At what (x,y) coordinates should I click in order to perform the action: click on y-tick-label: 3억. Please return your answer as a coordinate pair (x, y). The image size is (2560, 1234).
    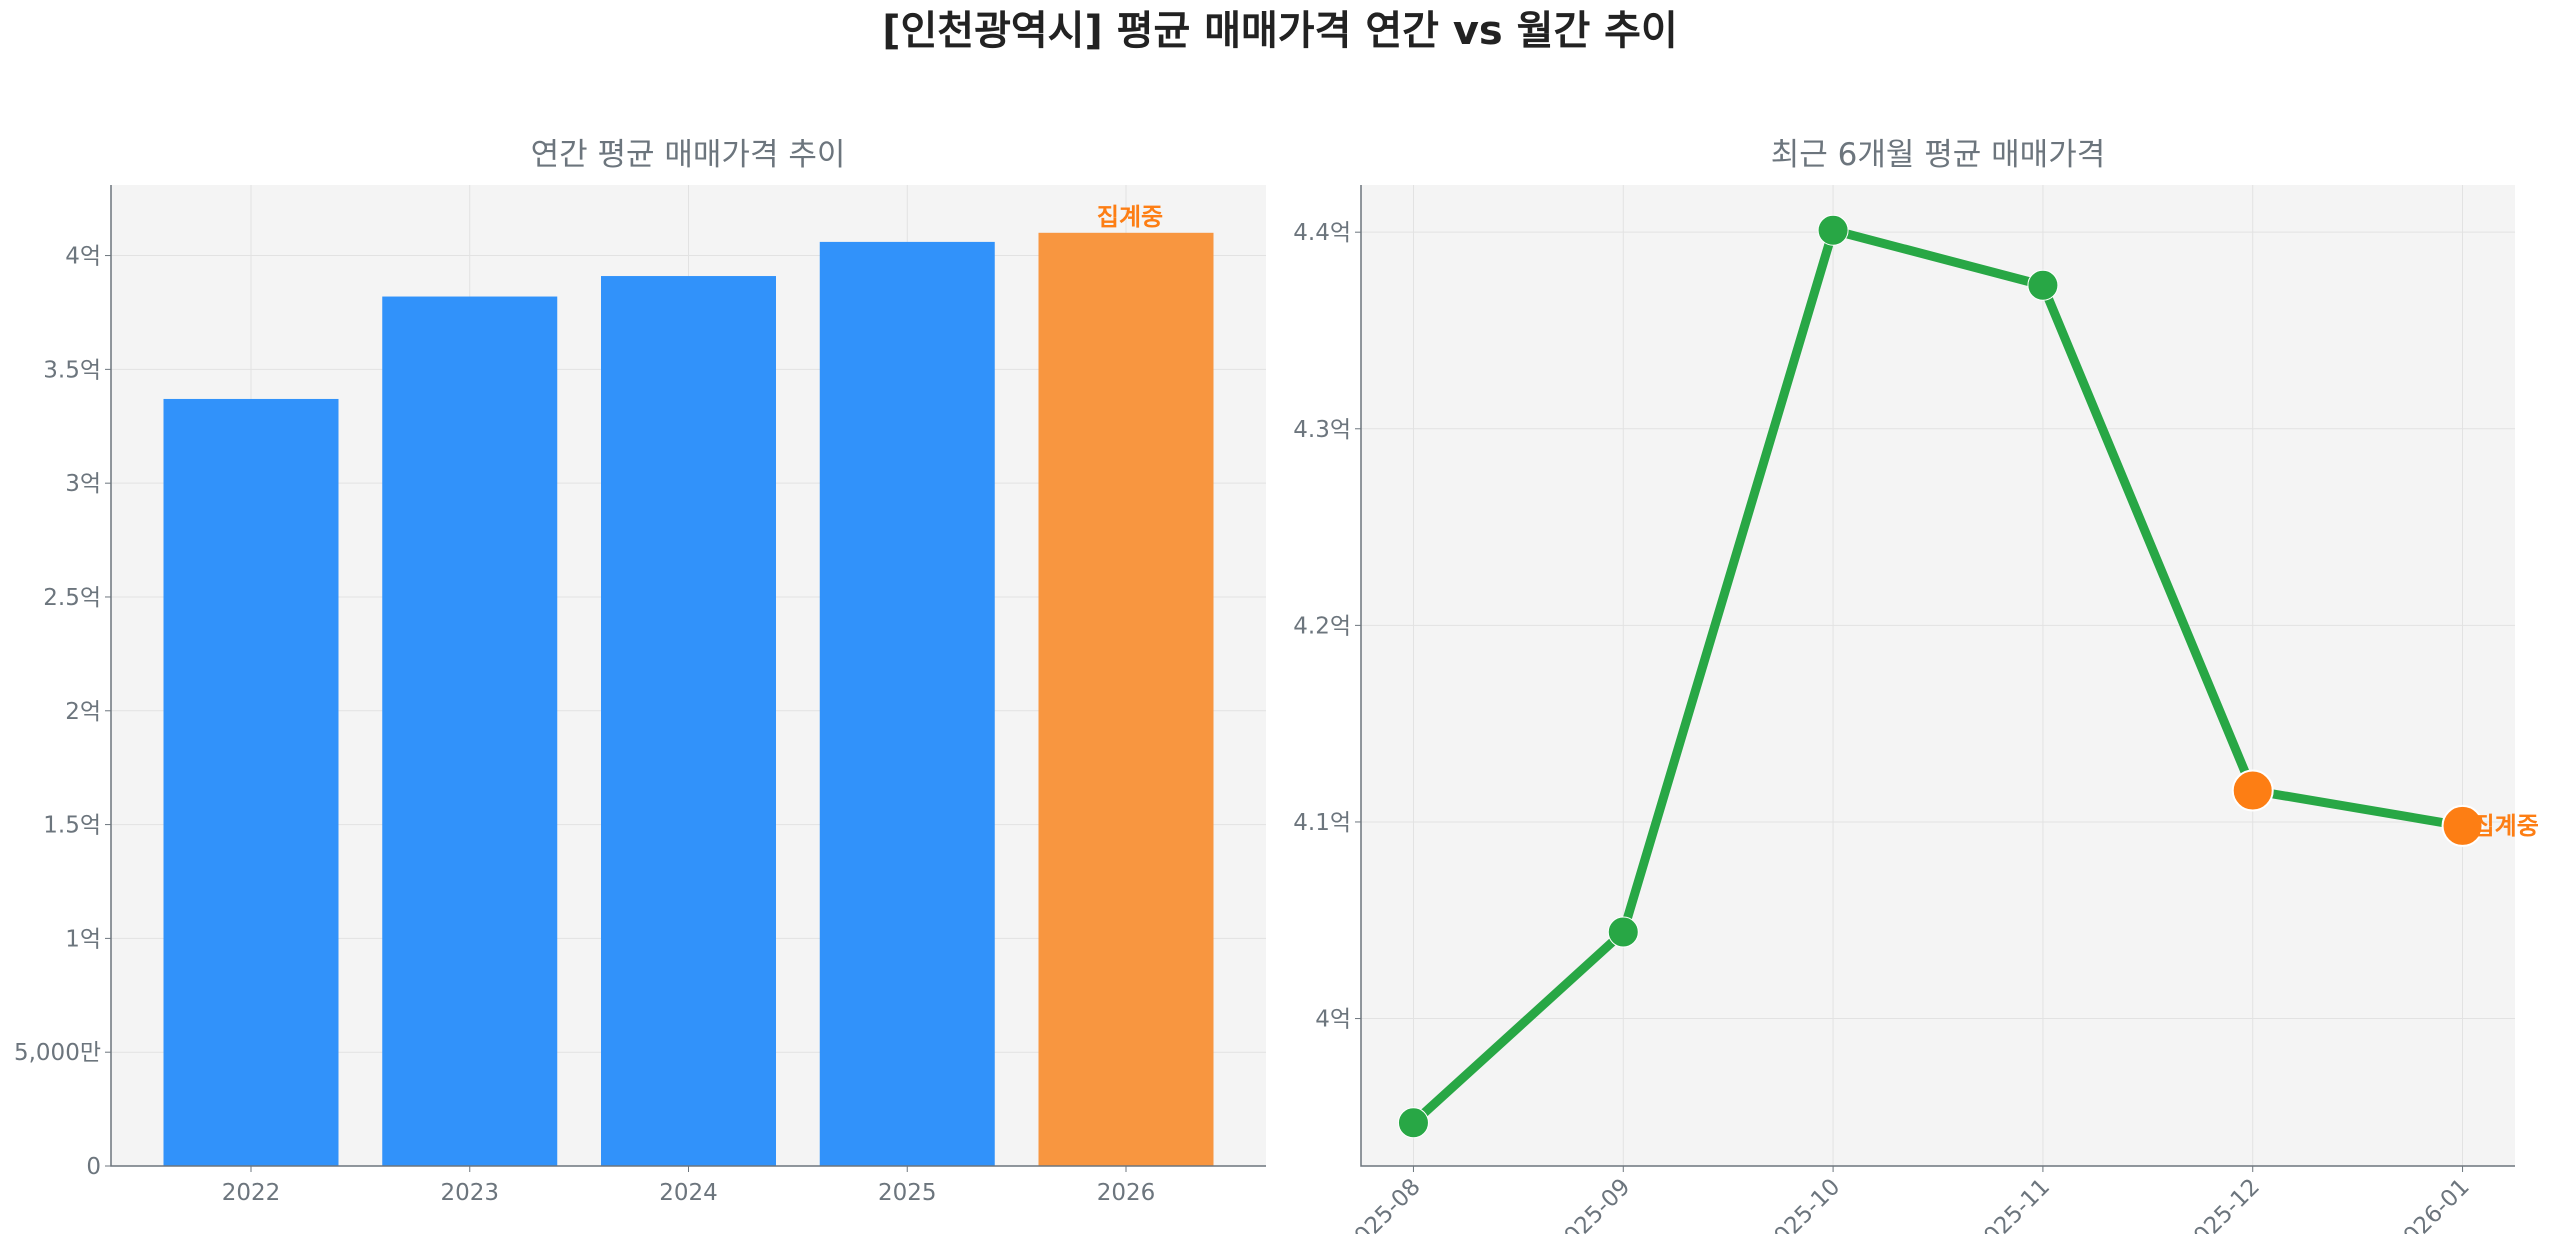
    Looking at the image, I should click on (83, 484).